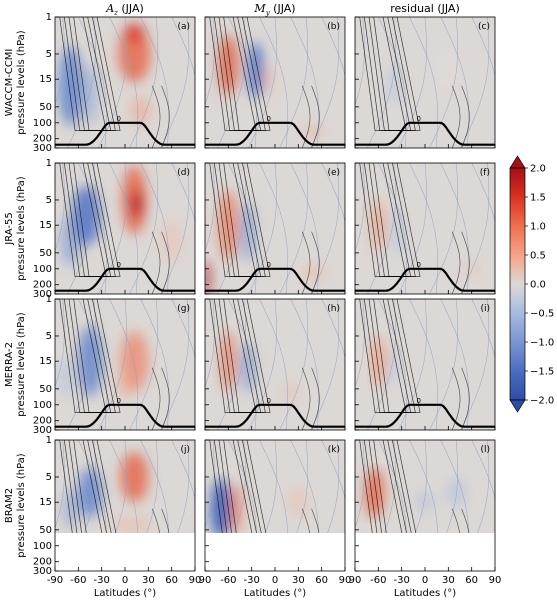  What do you see at coordinates (333, 173) in the screenshot?
I see `panel-letter: (e)` at bounding box center [333, 173].